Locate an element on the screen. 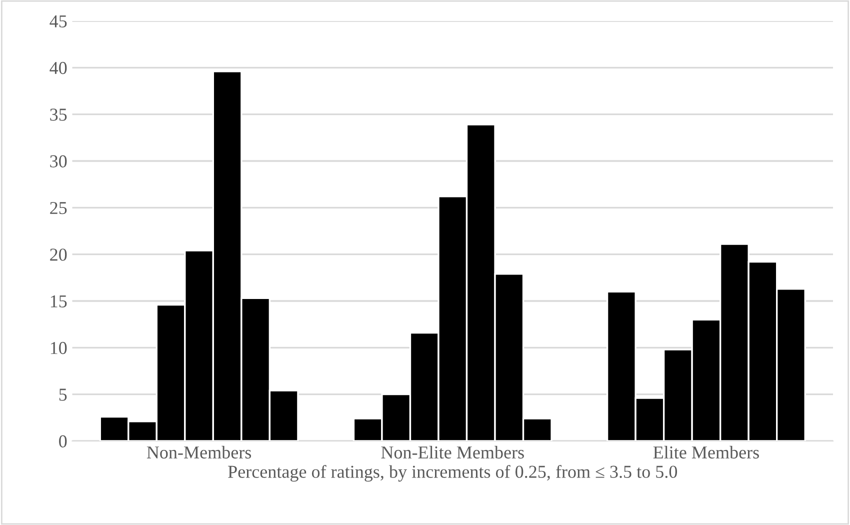  y-tick-label: 5 is located at coordinates (63, 394).